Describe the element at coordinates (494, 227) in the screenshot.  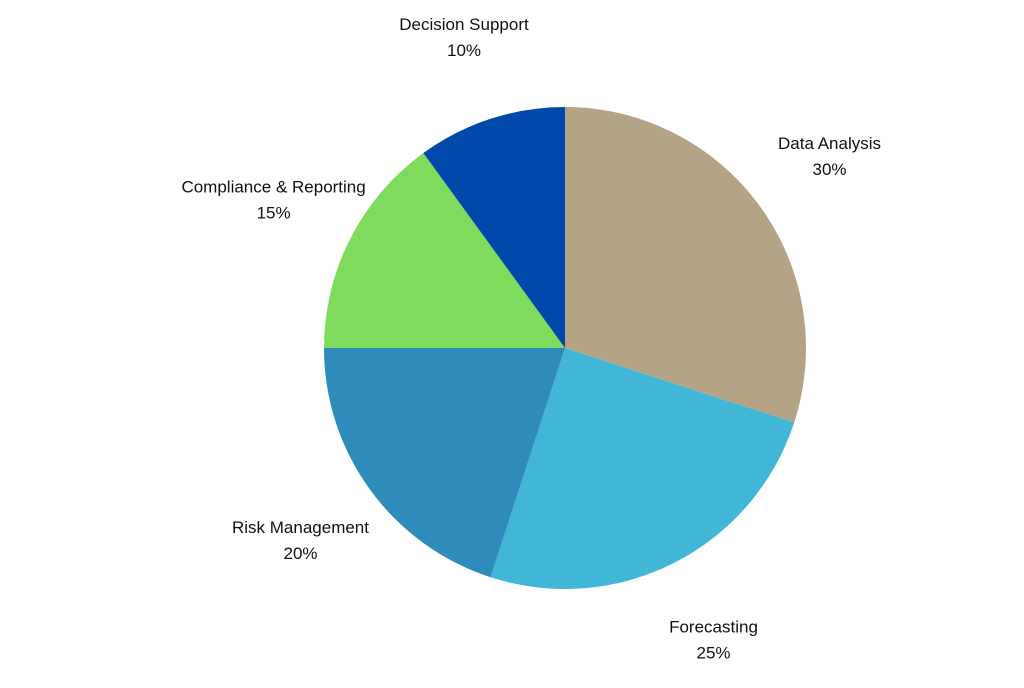
I see `pie-slice-decision-support` at that location.